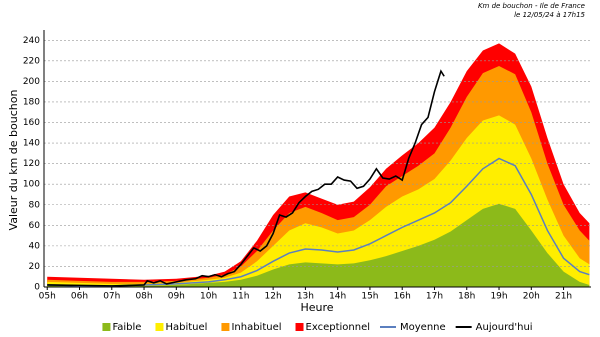 Image resolution: width=600 pixels, height=337 pixels. Describe the element at coordinates (256, 327) in the screenshot. I see `legend-label: Inhabituel` at that location.